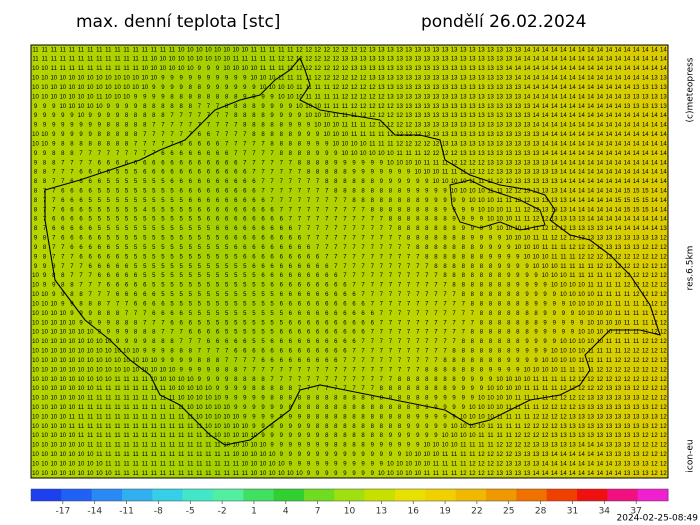 The image size is (700, 525). Describe the element at coordinates (289, 495) in the screenshot. I see `colorbar-segment` at that location.